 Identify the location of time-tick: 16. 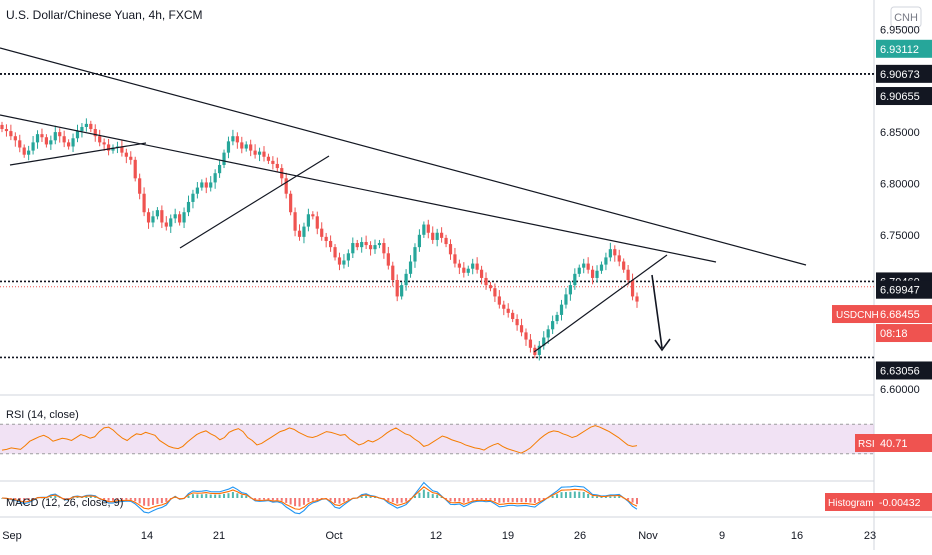
(797, 536).